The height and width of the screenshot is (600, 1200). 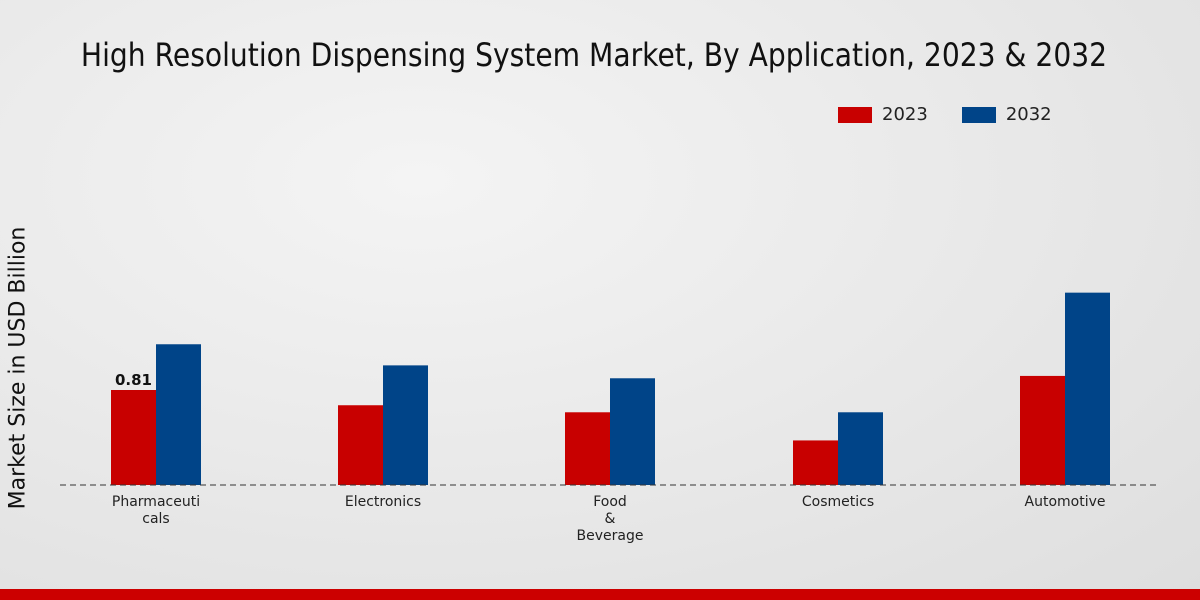 I want to click on data-label: 0.81, so click(x=133, y=380).